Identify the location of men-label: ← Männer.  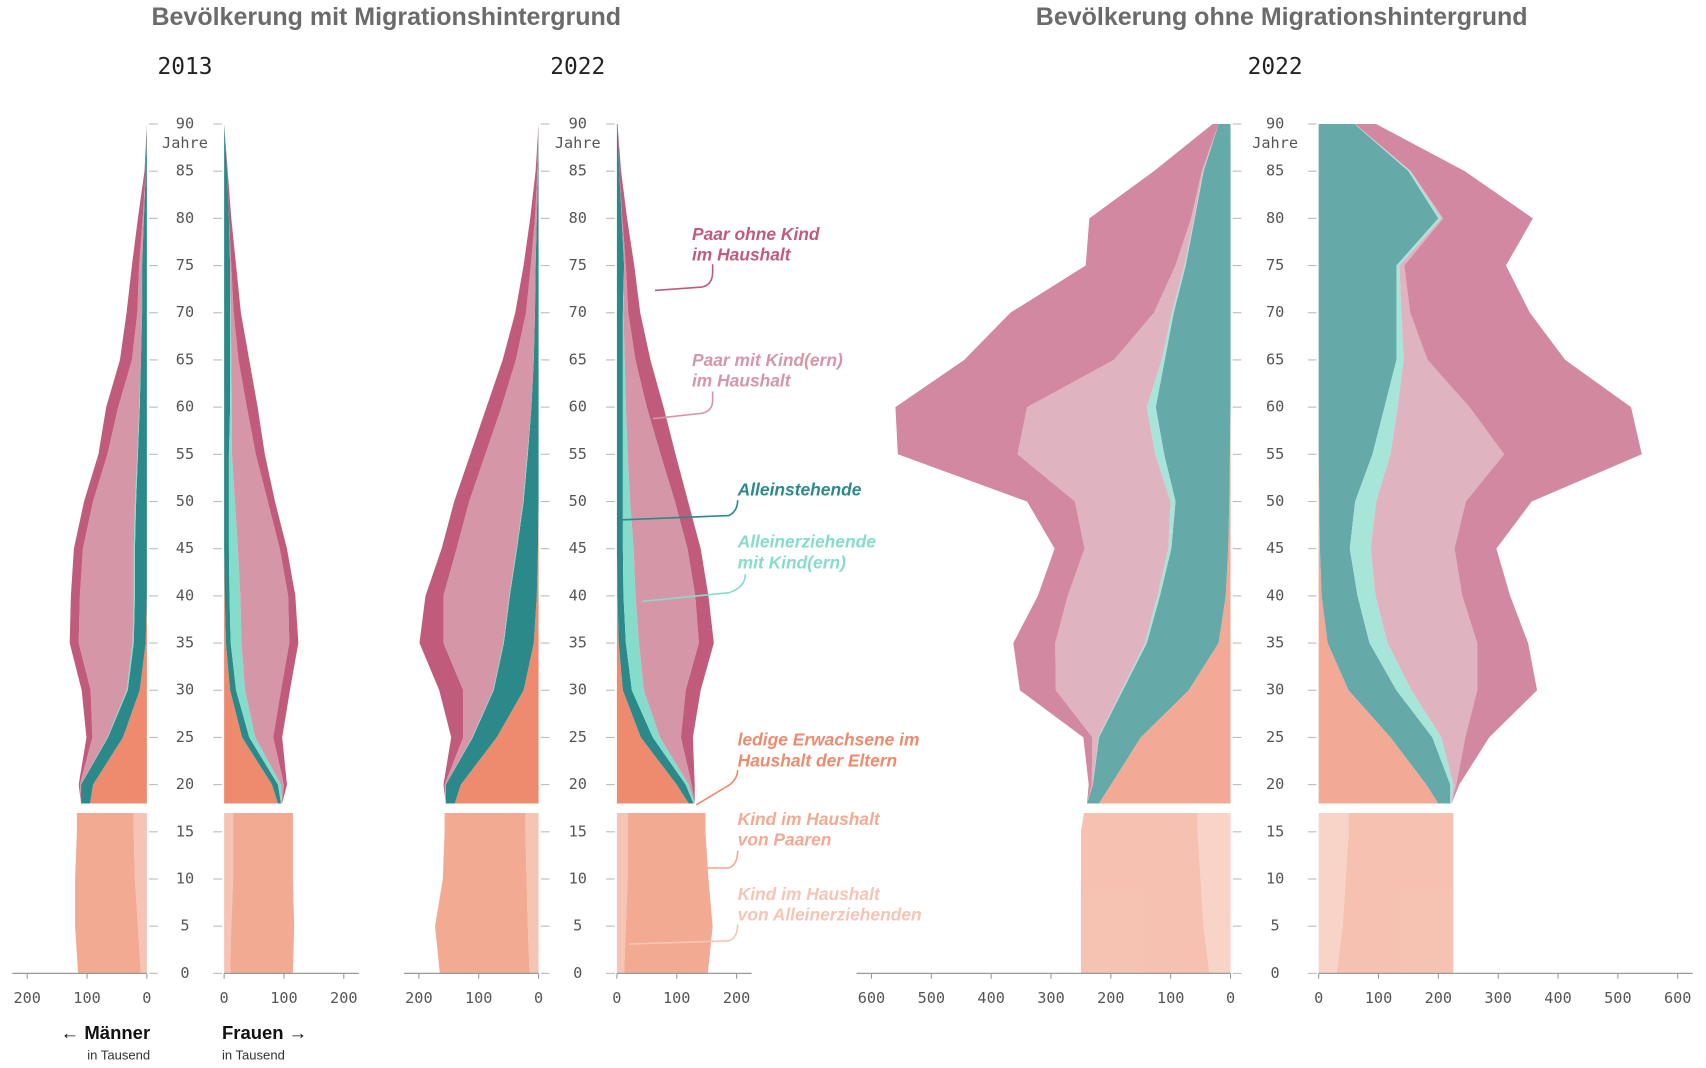
(105, 1032).